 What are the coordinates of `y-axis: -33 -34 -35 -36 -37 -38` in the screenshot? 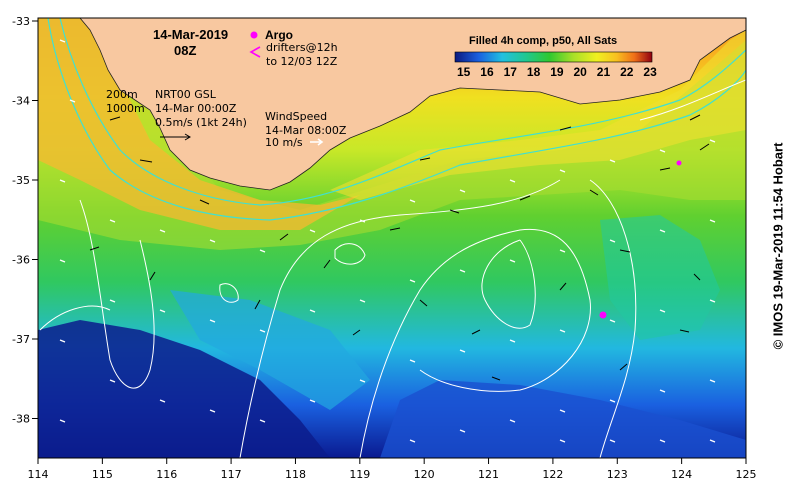 It's located at (25, 220).